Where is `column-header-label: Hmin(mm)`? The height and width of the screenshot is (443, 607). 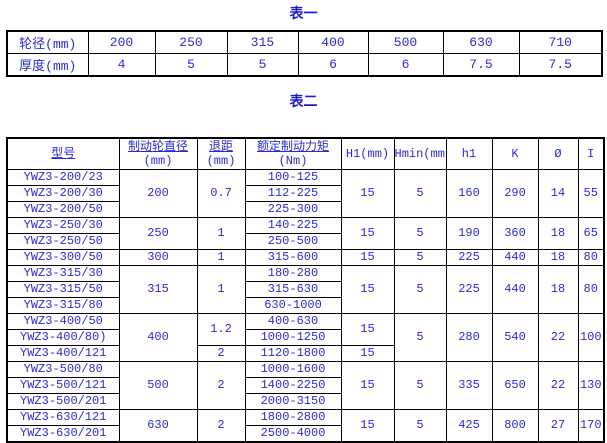
column-header-label: Hmin(mm) is located at coordinates (419, 154).